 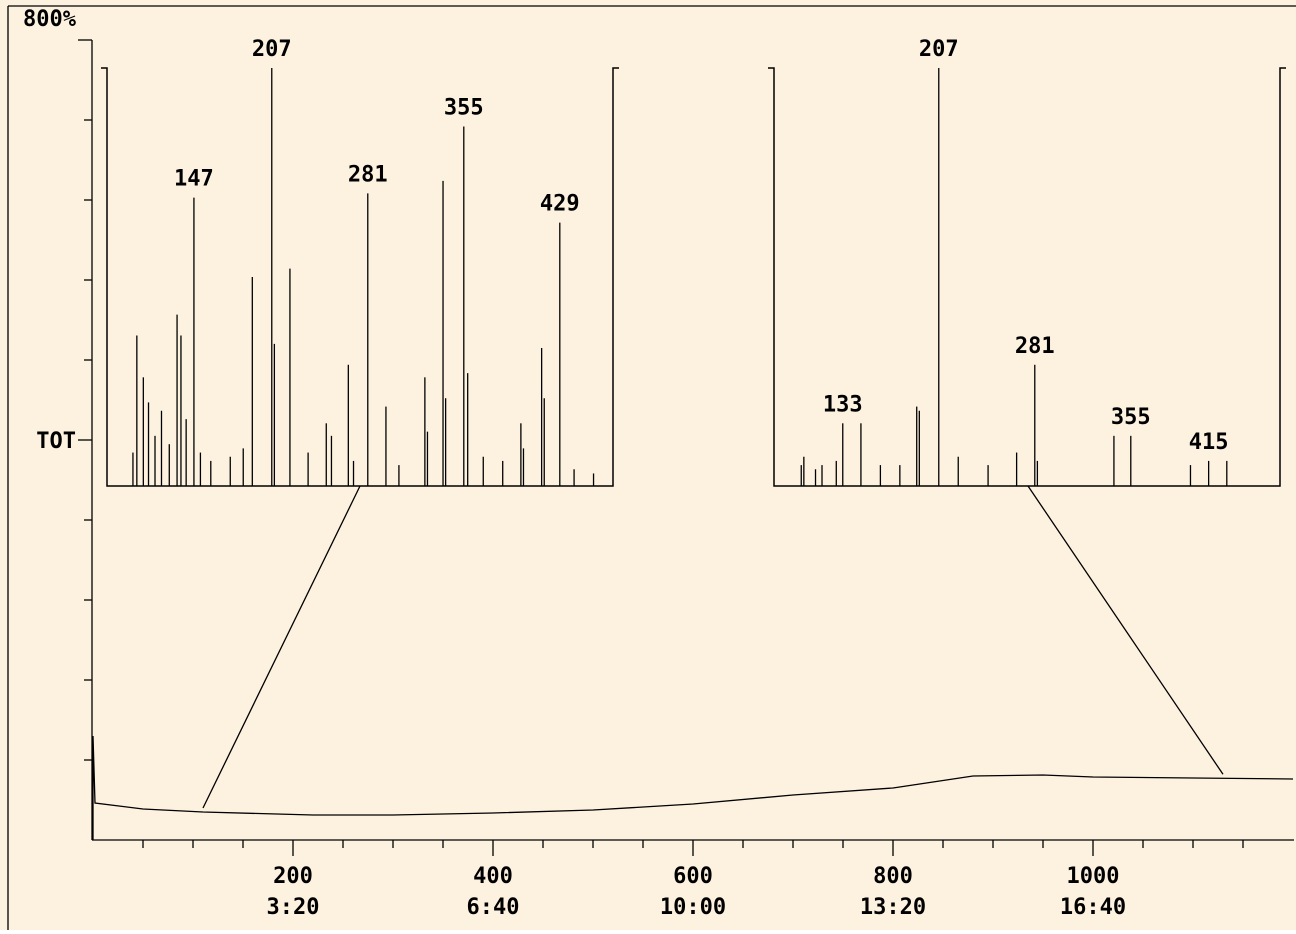 What do you see at coordinates (693, 787) in the screenshot?
I see `tic-trace` at bounding box center [693, 787].